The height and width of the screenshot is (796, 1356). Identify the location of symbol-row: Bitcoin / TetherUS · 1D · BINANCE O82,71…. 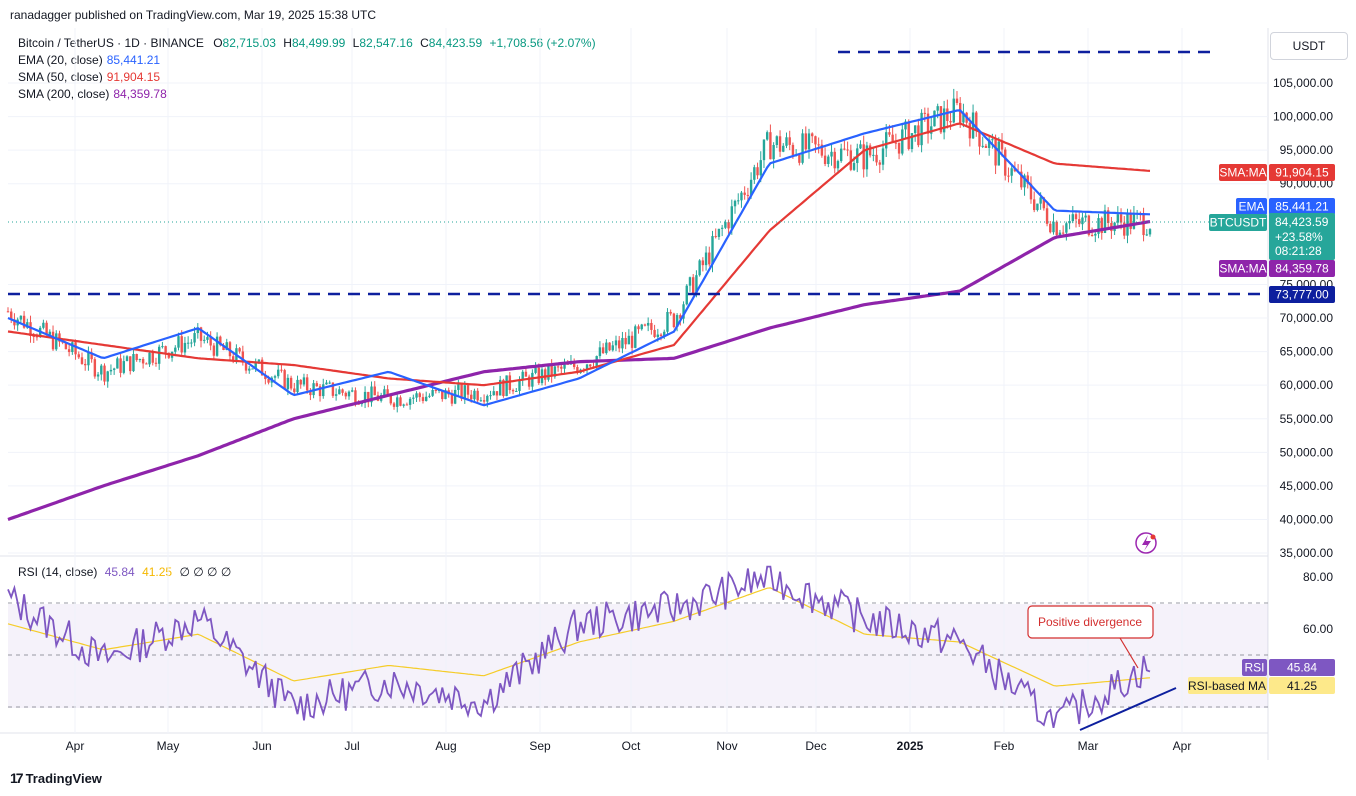
(307, 43).